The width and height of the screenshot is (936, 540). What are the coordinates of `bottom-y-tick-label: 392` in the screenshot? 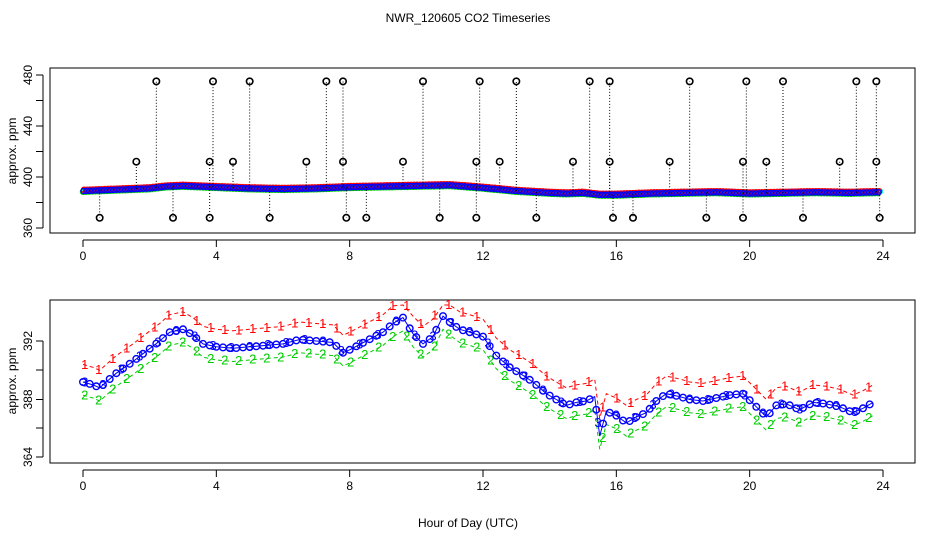 It's located at (28, 341).